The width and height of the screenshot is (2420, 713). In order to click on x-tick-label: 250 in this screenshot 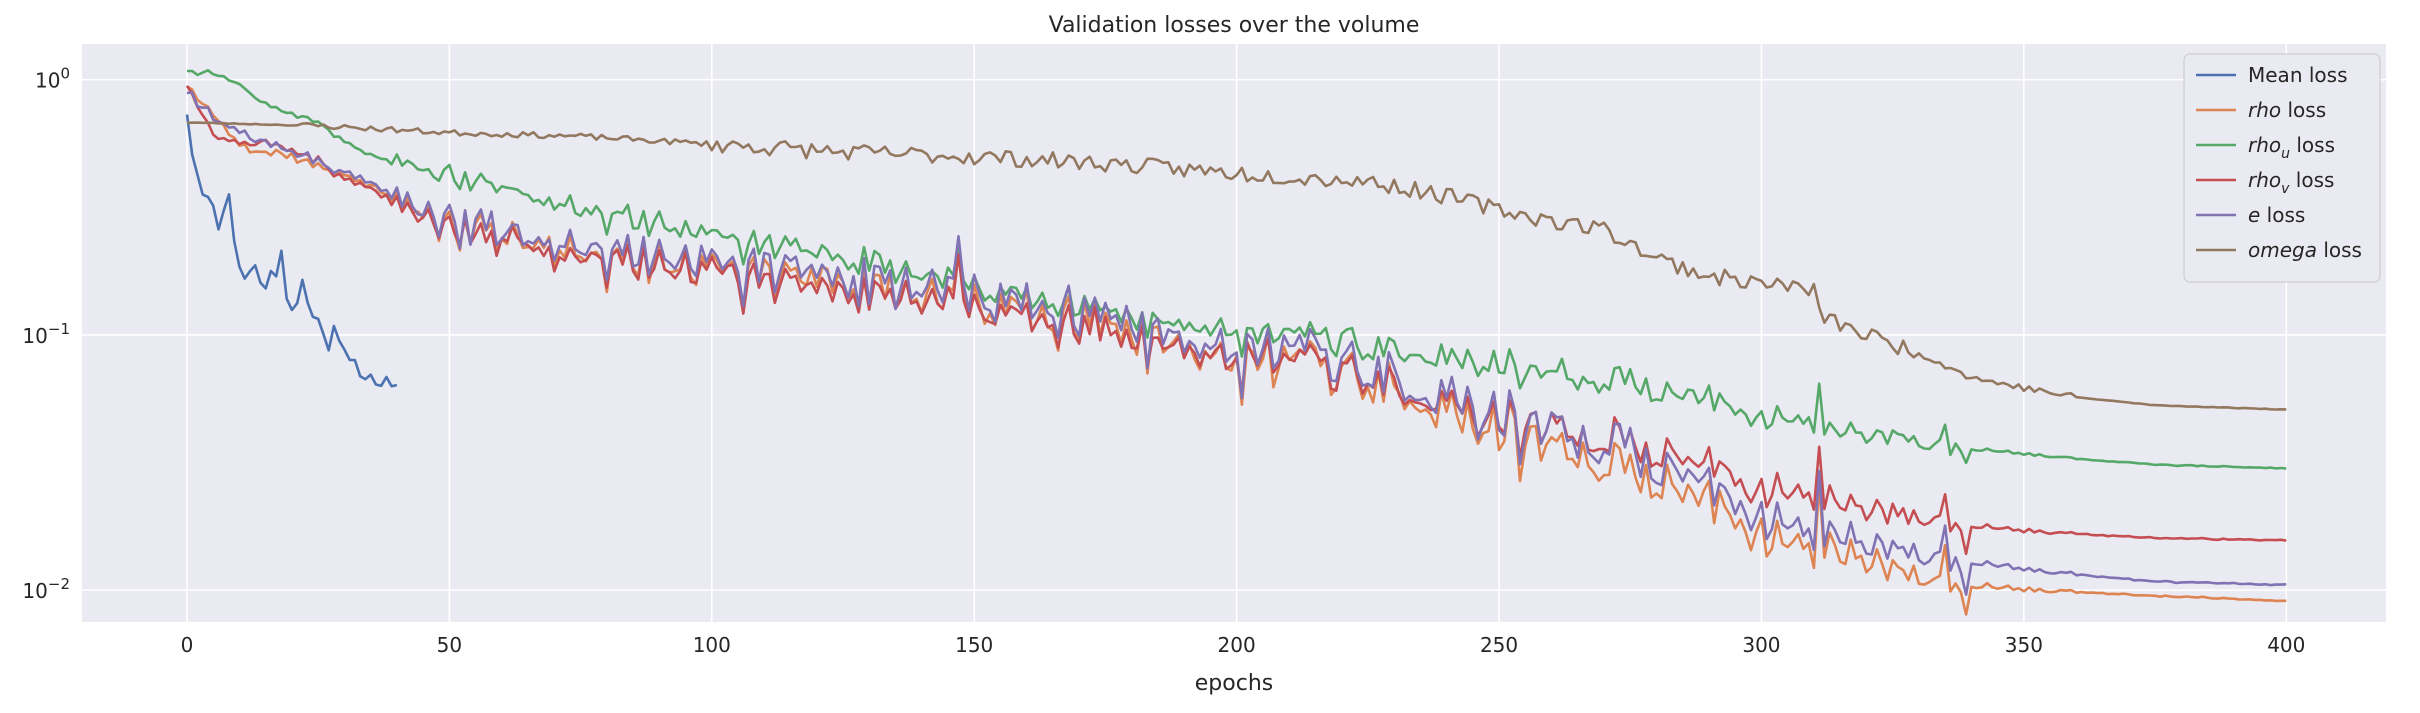, I will do `click(1499, 645)`.